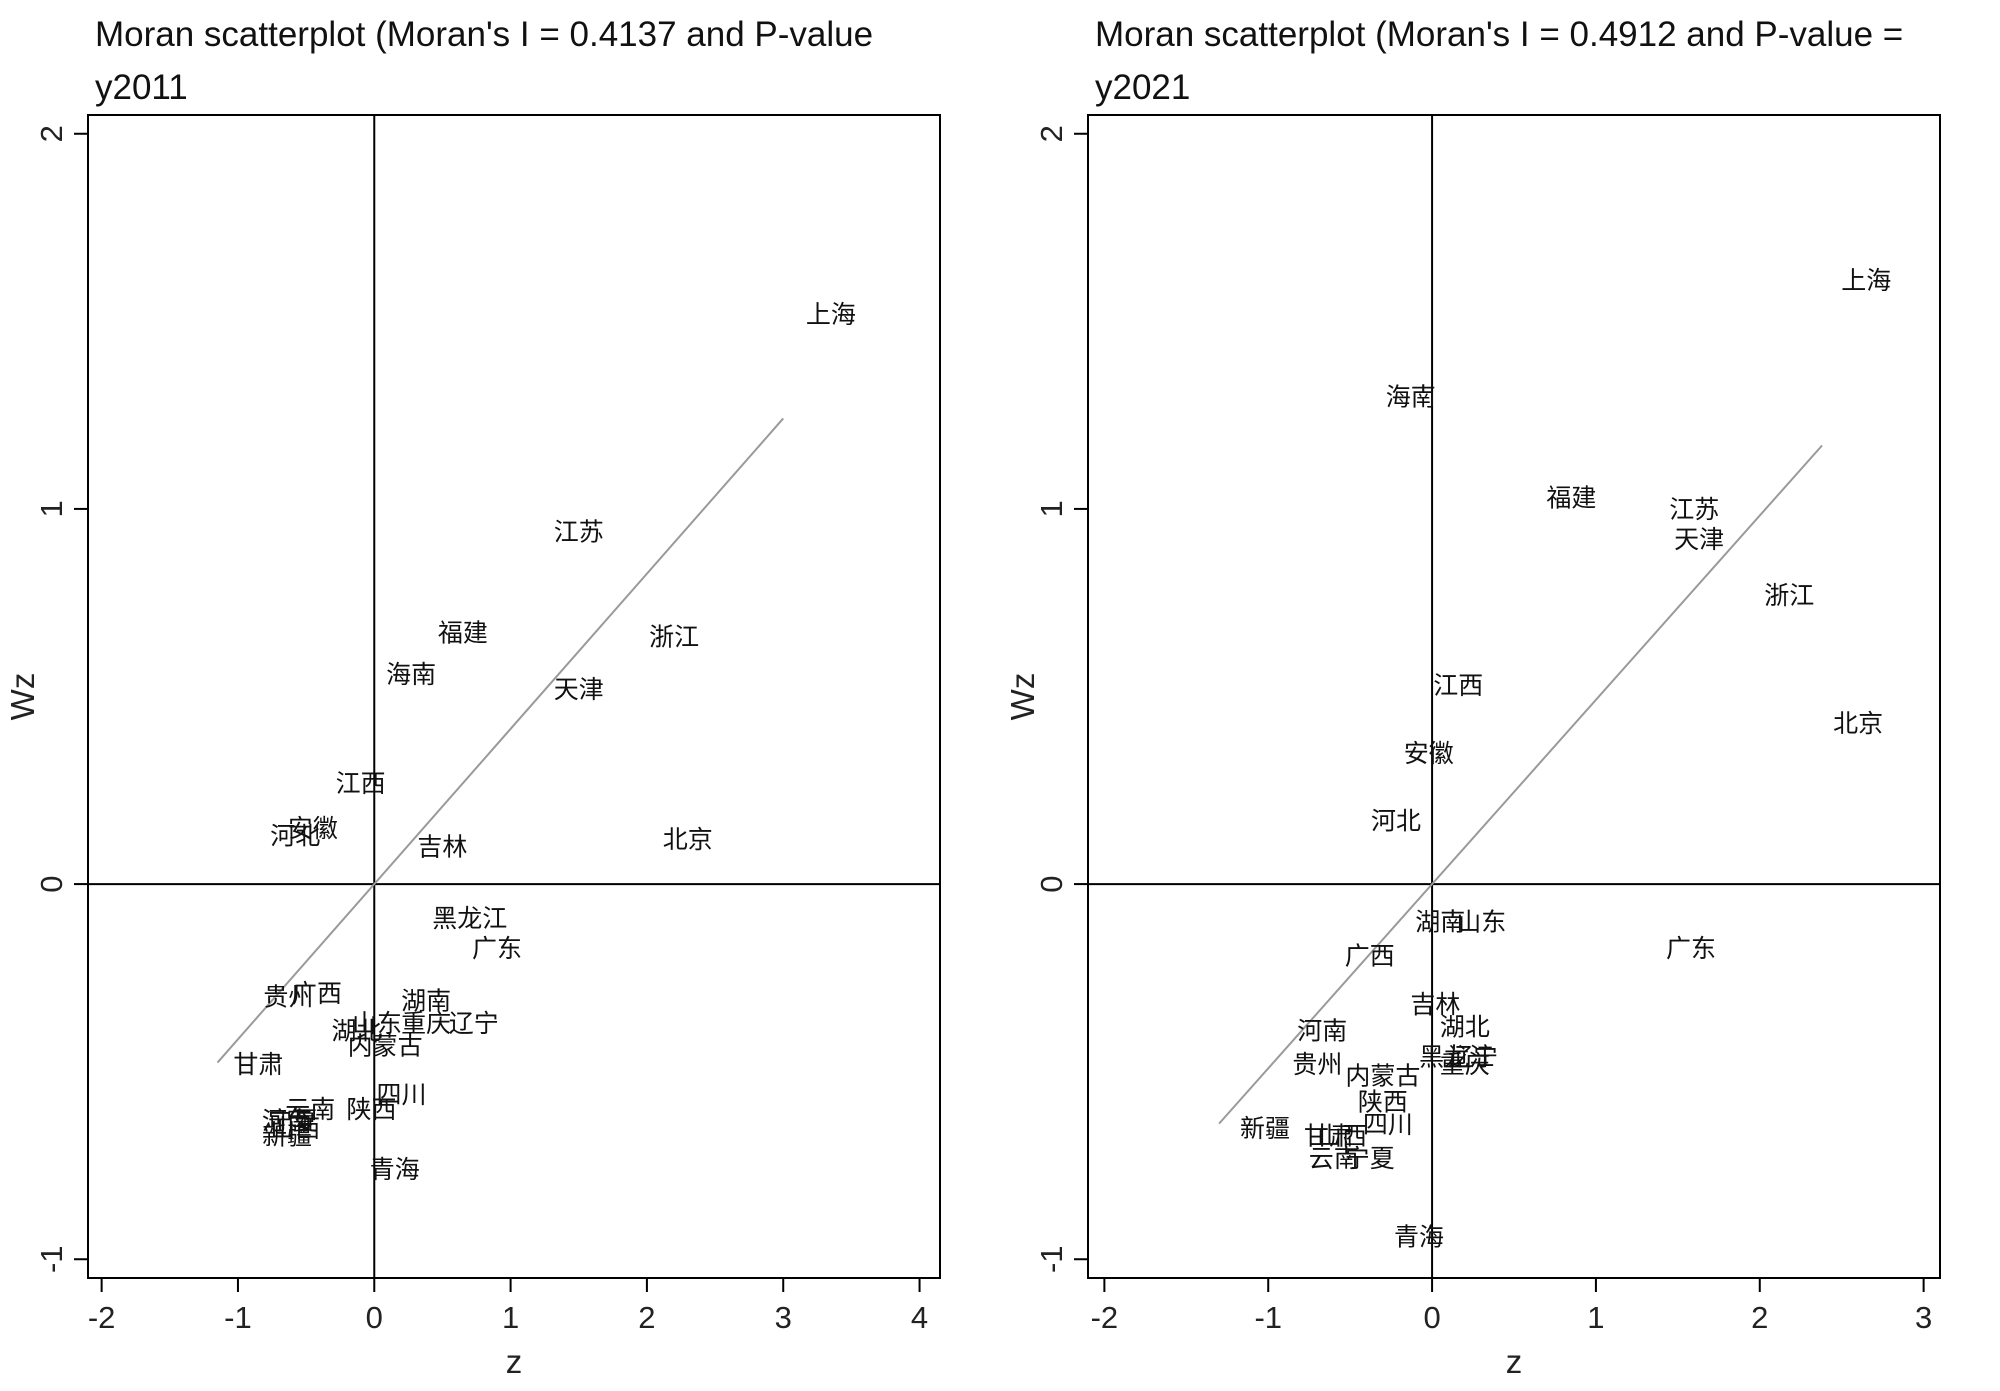  What do you see at coordinates (51, 1259) in the screenshot?
I see `left-y-tick-label: -1` at bounding box center [51, 1259].